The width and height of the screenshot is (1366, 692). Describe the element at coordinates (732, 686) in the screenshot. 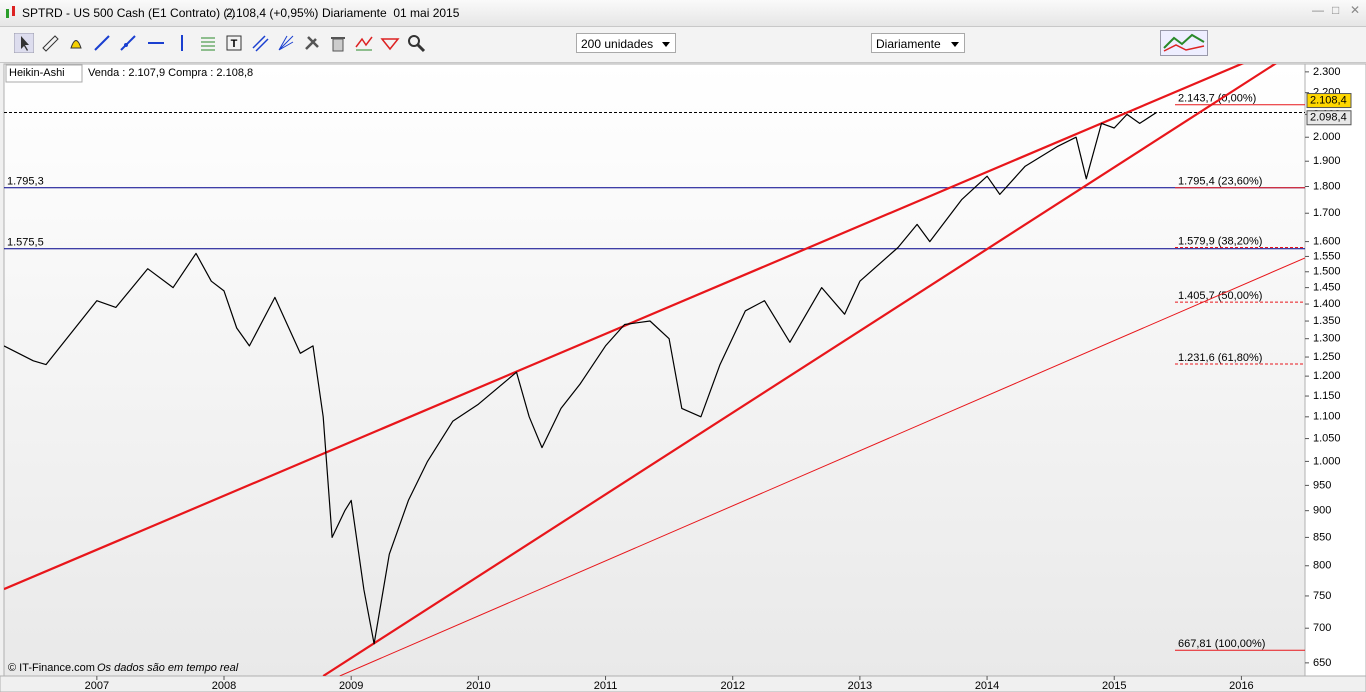

I see `x-tick-label: 2012` at that location.